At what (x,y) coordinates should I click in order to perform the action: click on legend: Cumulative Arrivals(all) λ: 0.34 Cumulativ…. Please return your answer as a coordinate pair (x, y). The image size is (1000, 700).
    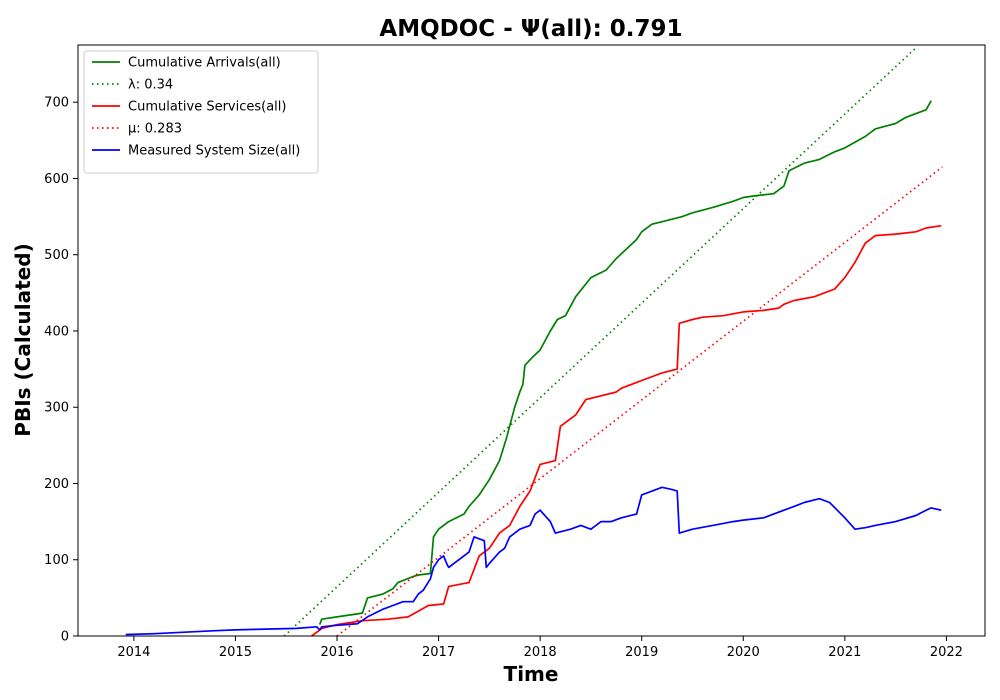
    Looking at the image, I should click on (201, 112).